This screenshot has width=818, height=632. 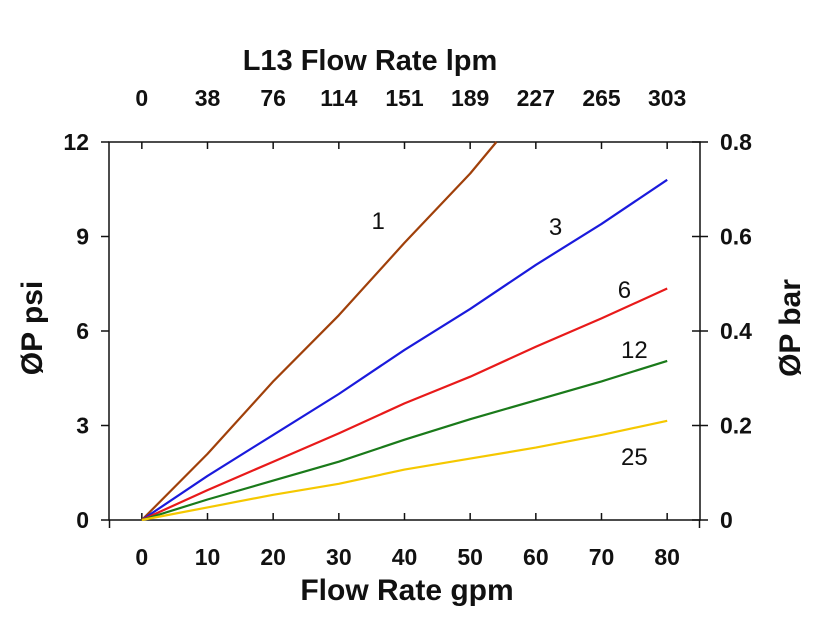 What do you see at coordinates (790, 328) in the screenshot?
I see `y-axis-title-right: ØP bar` at bounding box center [790, 328].